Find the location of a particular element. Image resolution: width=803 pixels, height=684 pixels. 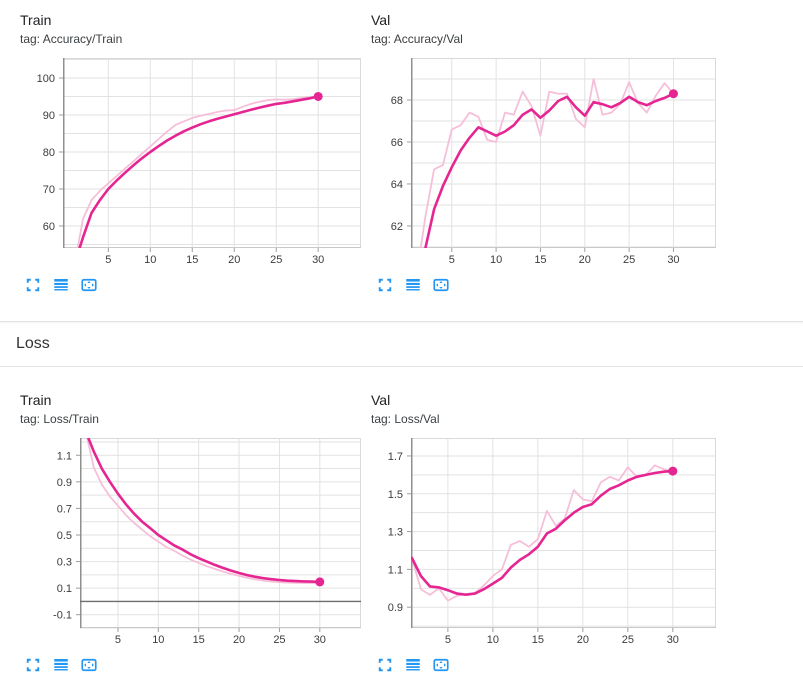

svg-text: 0.5 is located at coordinates (64, 536).